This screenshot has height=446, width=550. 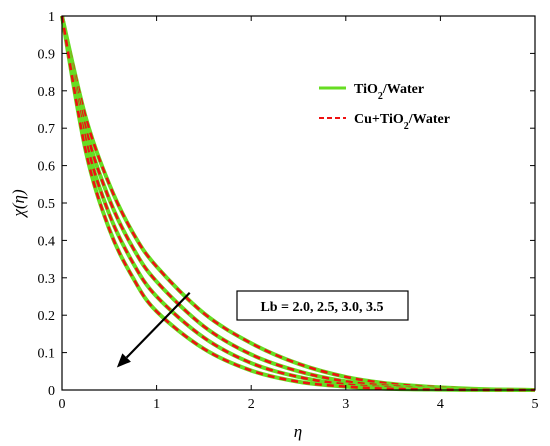 I want to click on x-tick-label: 2, so click(x=251, y=404).